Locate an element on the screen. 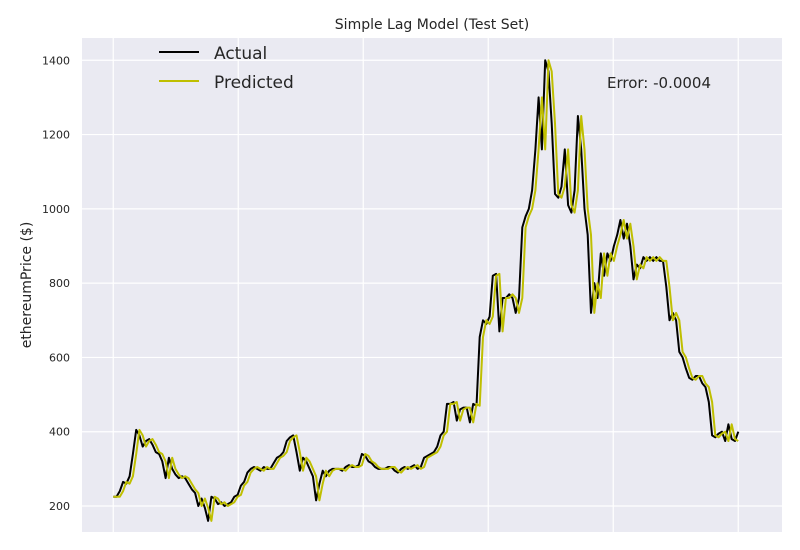  y-tick-labels: 200 400 600 800 1000 1200 1400 is located at coordinates (56, 283).